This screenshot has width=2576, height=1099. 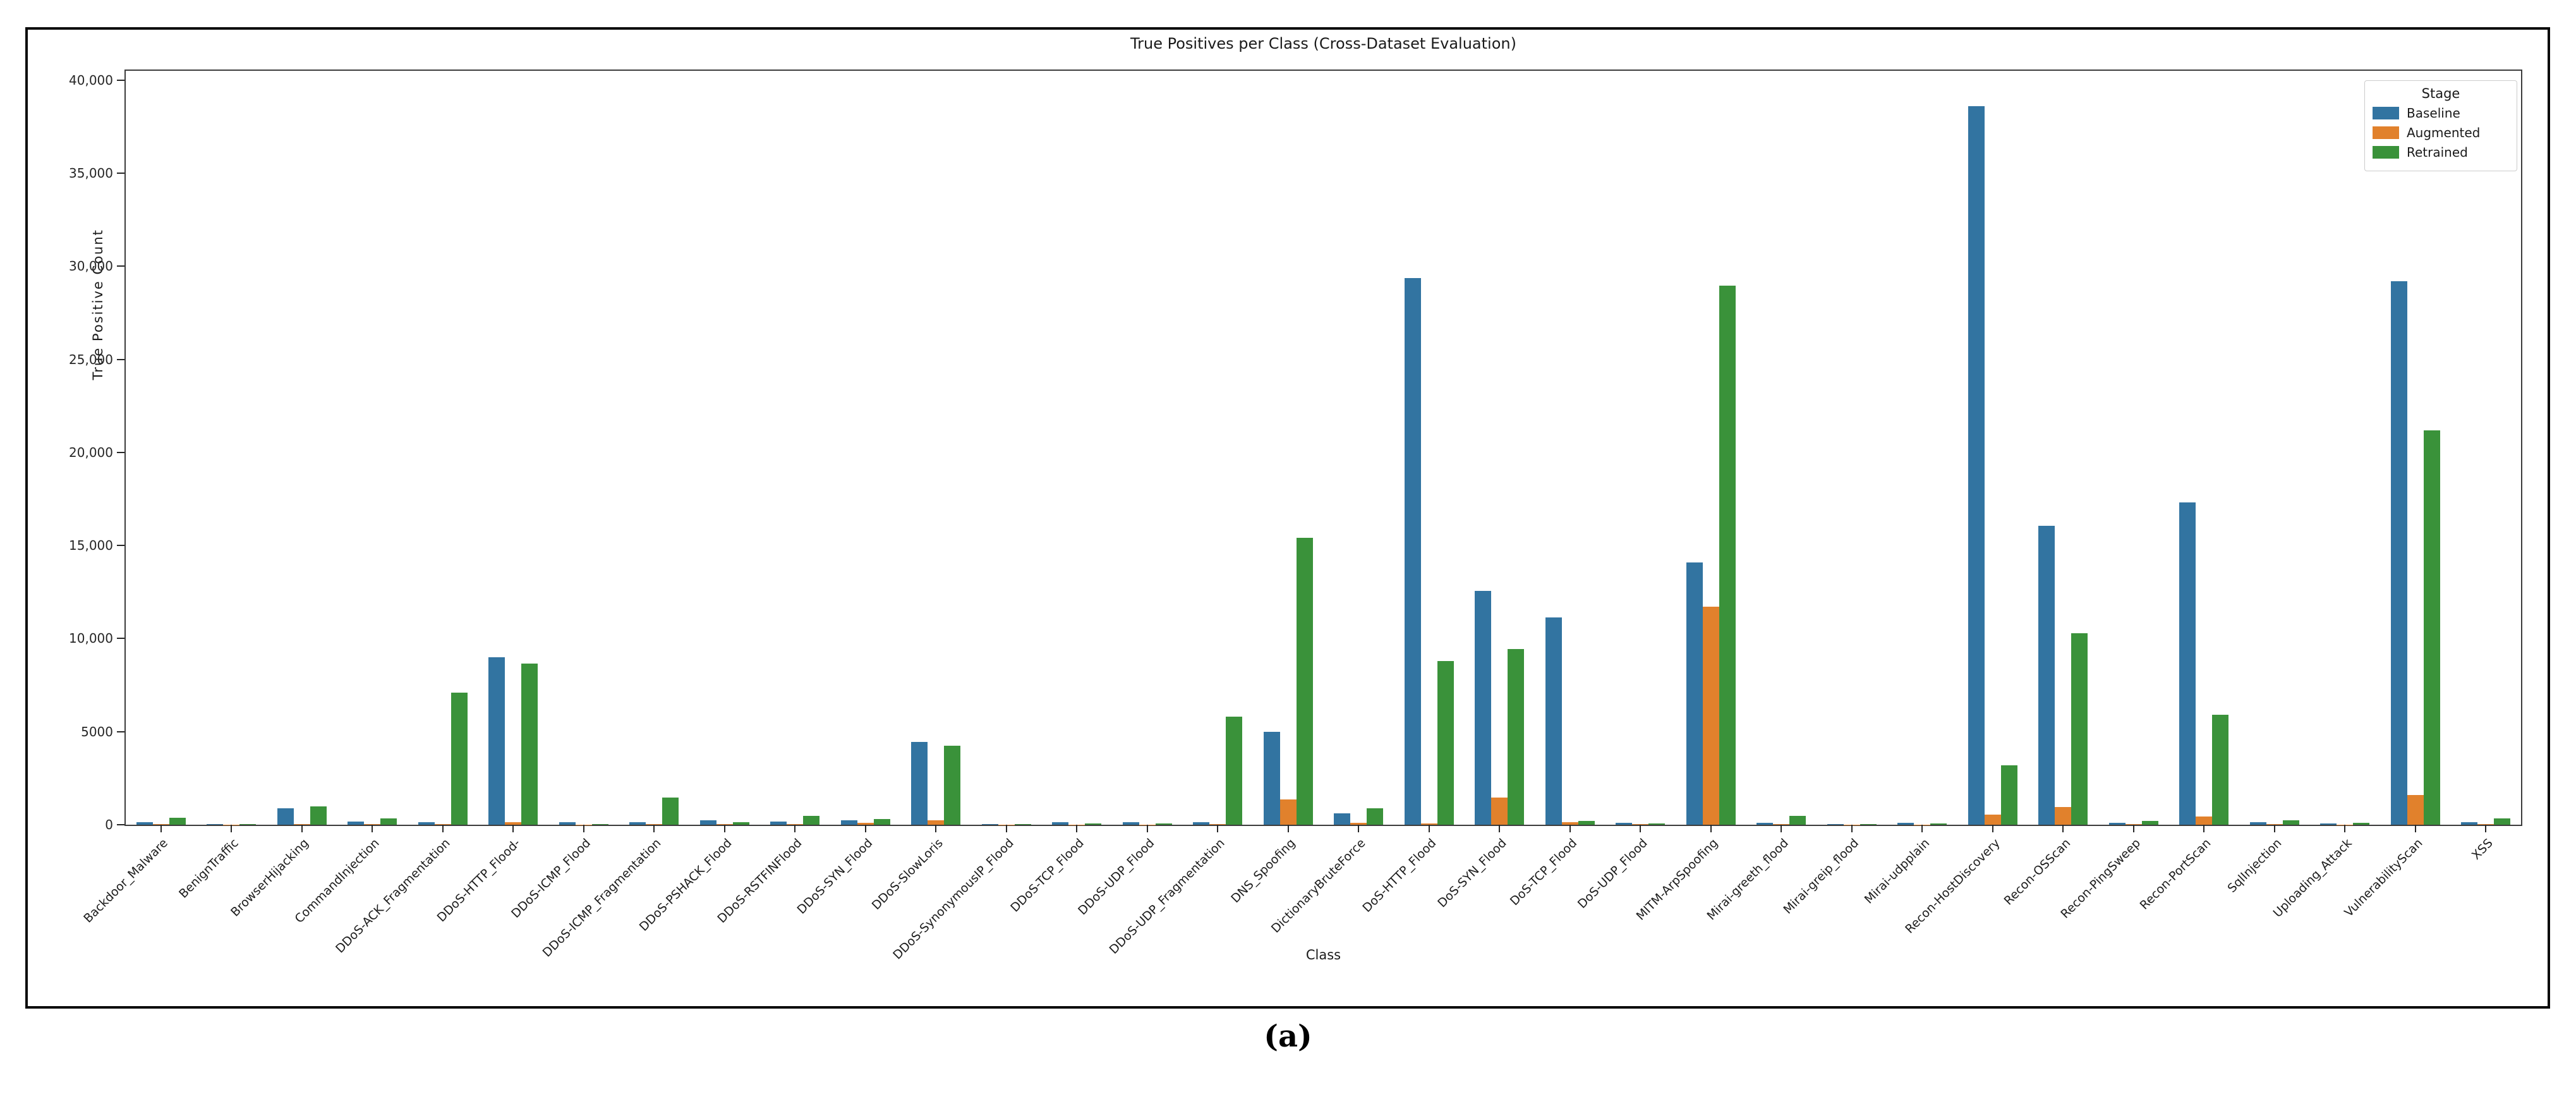 I want to click on bar-group-Recon-HostDiscovery, so click(x=1992, y=448).